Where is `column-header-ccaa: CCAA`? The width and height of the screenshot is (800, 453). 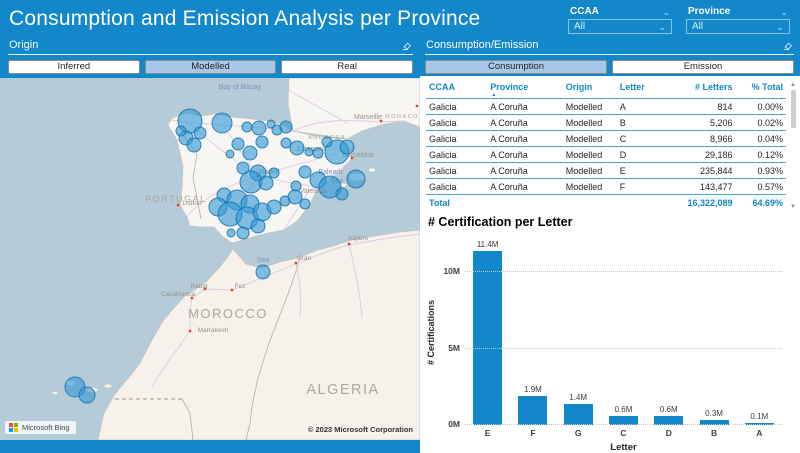 column-header-ccaa: CCAA is located at coordinates (457, 89).